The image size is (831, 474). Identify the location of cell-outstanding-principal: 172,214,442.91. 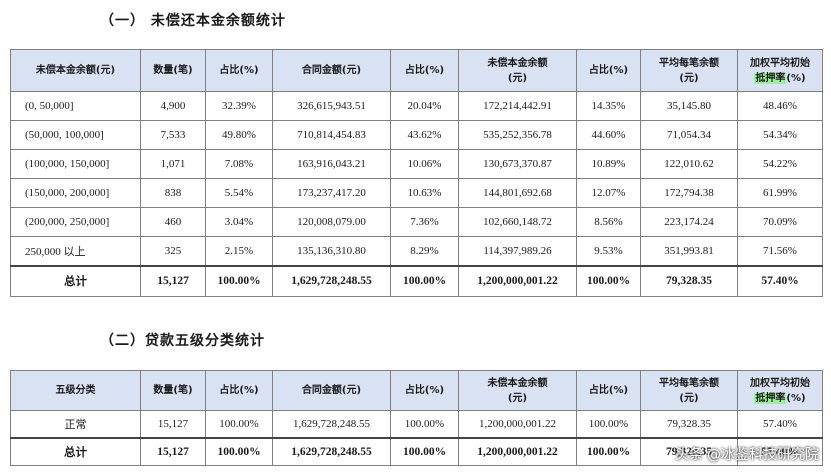
(517, 106).